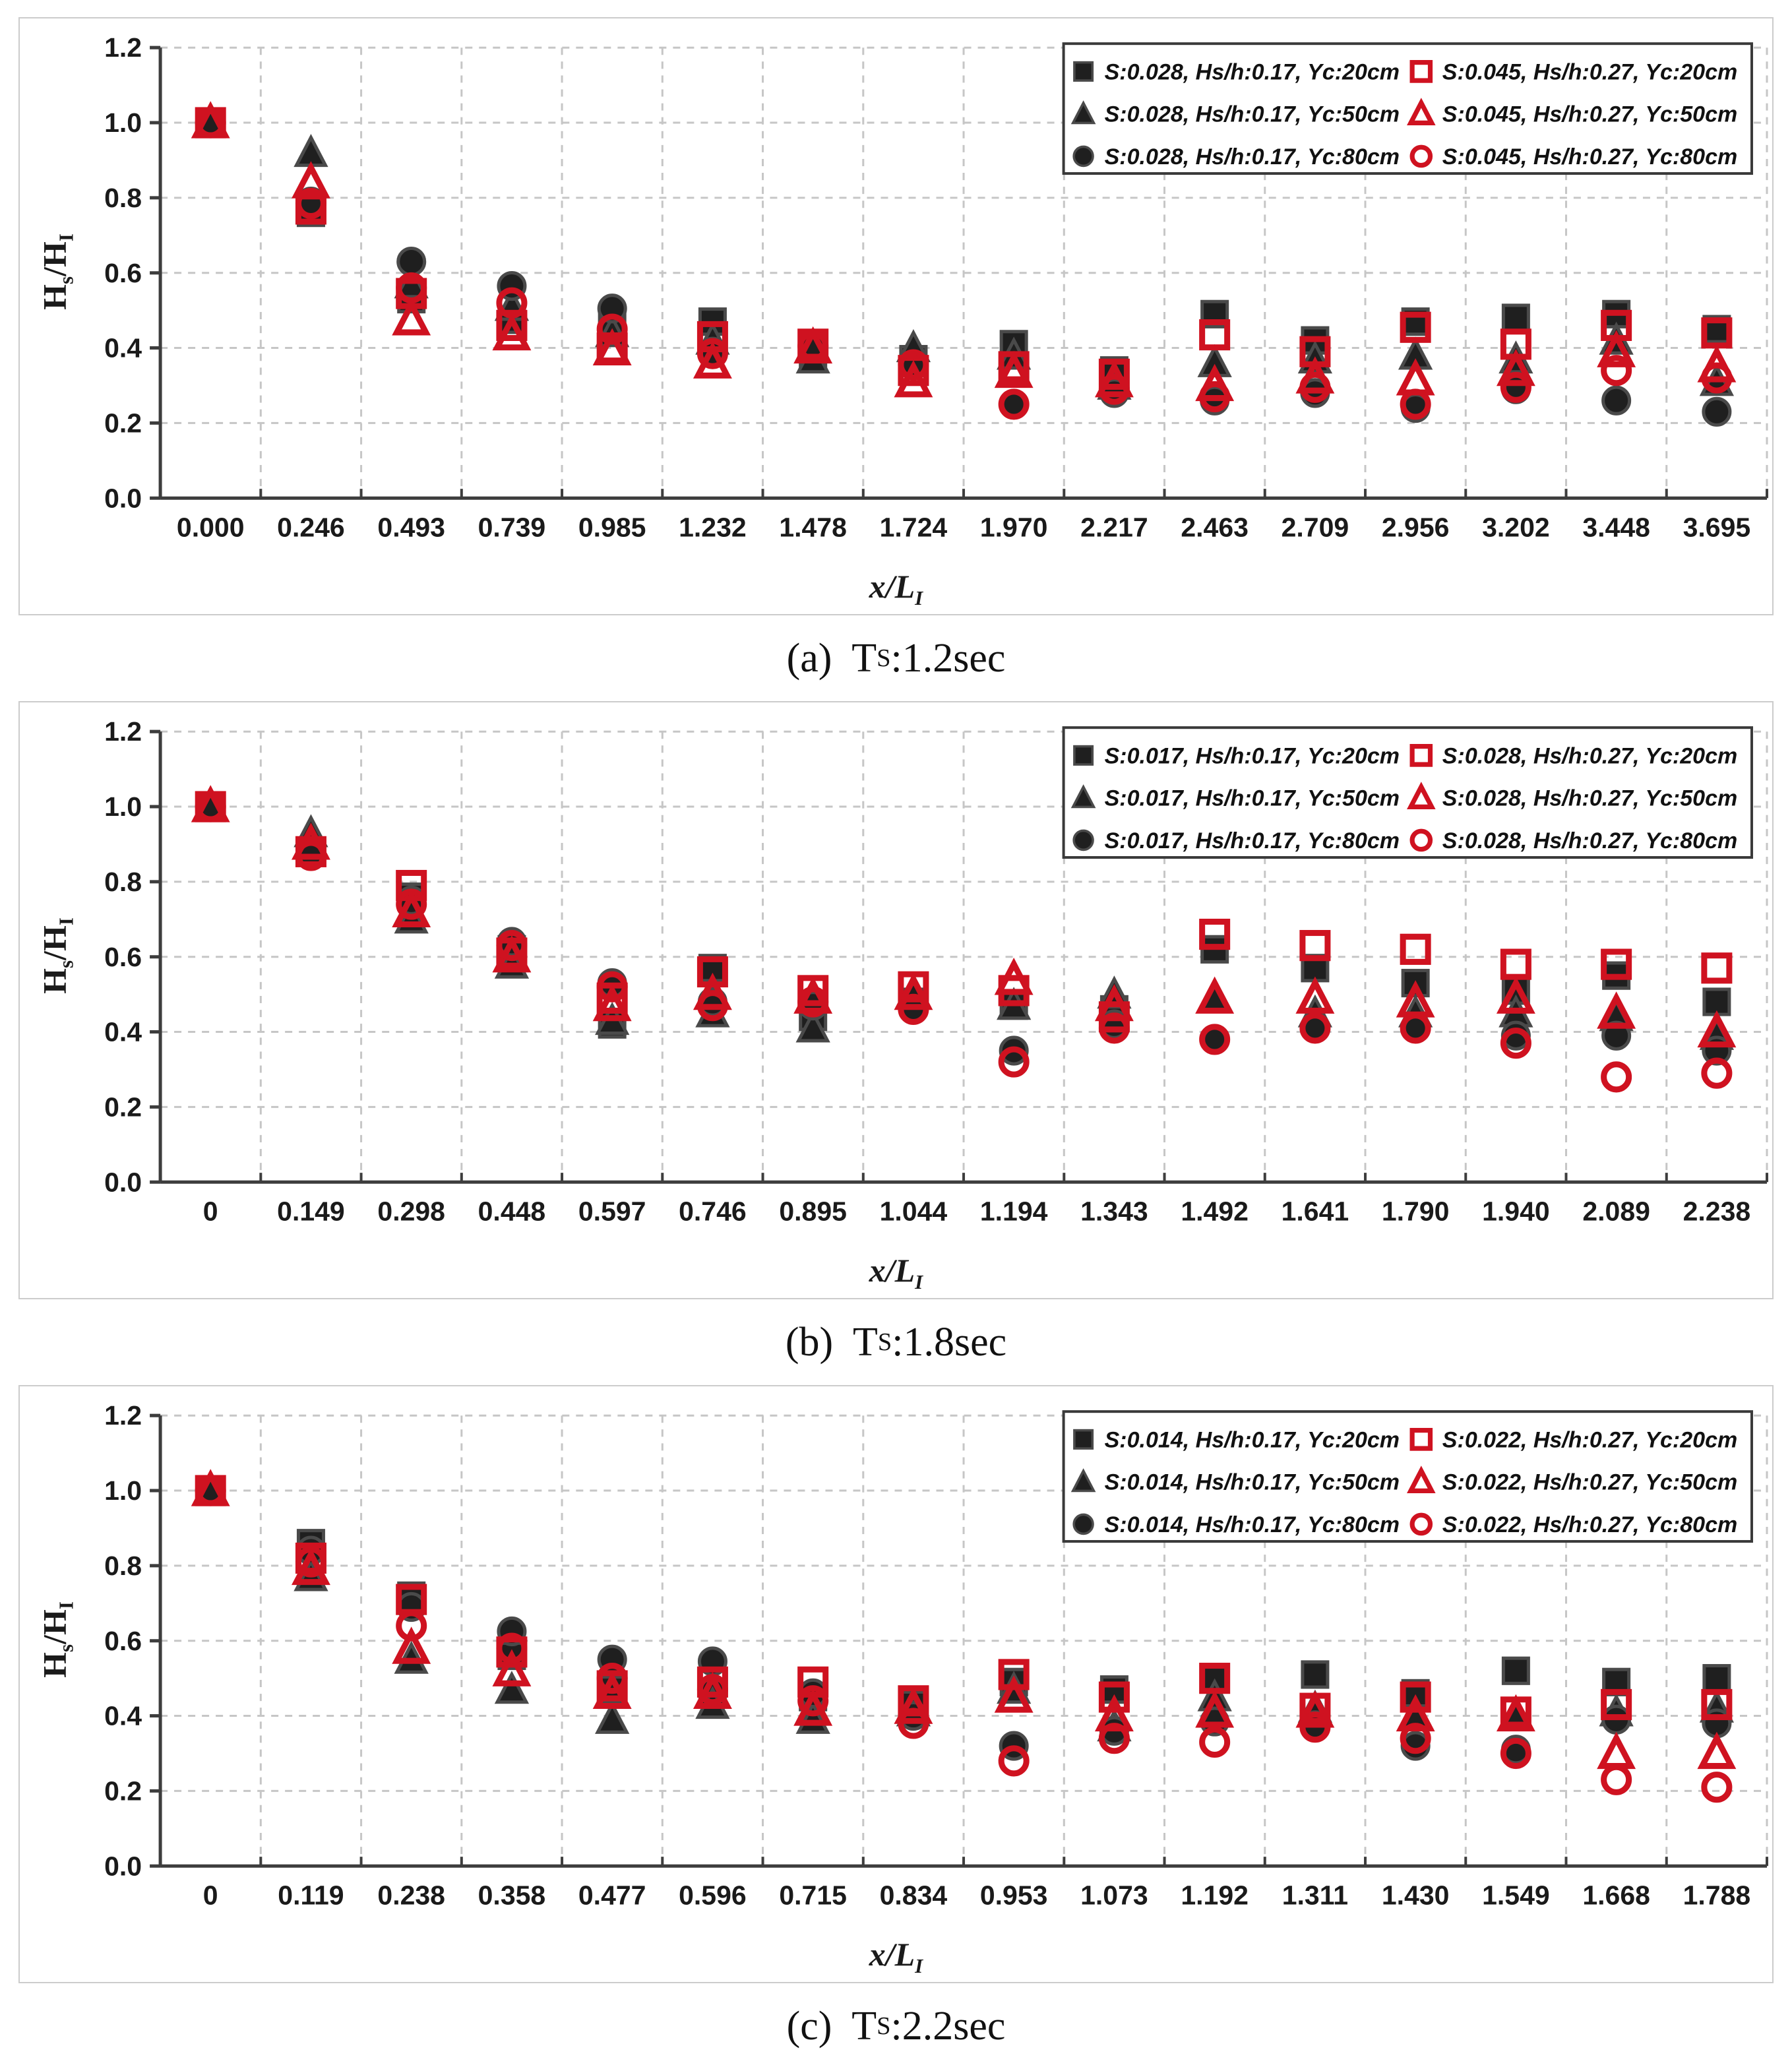  Describe the element at coordinates (612, 1211) in the screenshot. I see `x-tick-label: 0.597` at that location.